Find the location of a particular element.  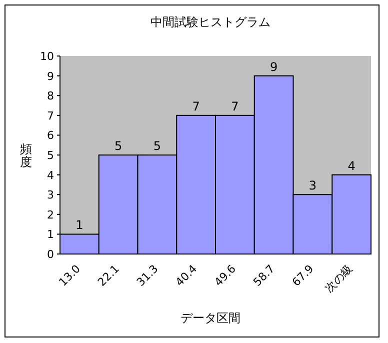

y-tick-label: 8 is located at coordinates (50, 96).